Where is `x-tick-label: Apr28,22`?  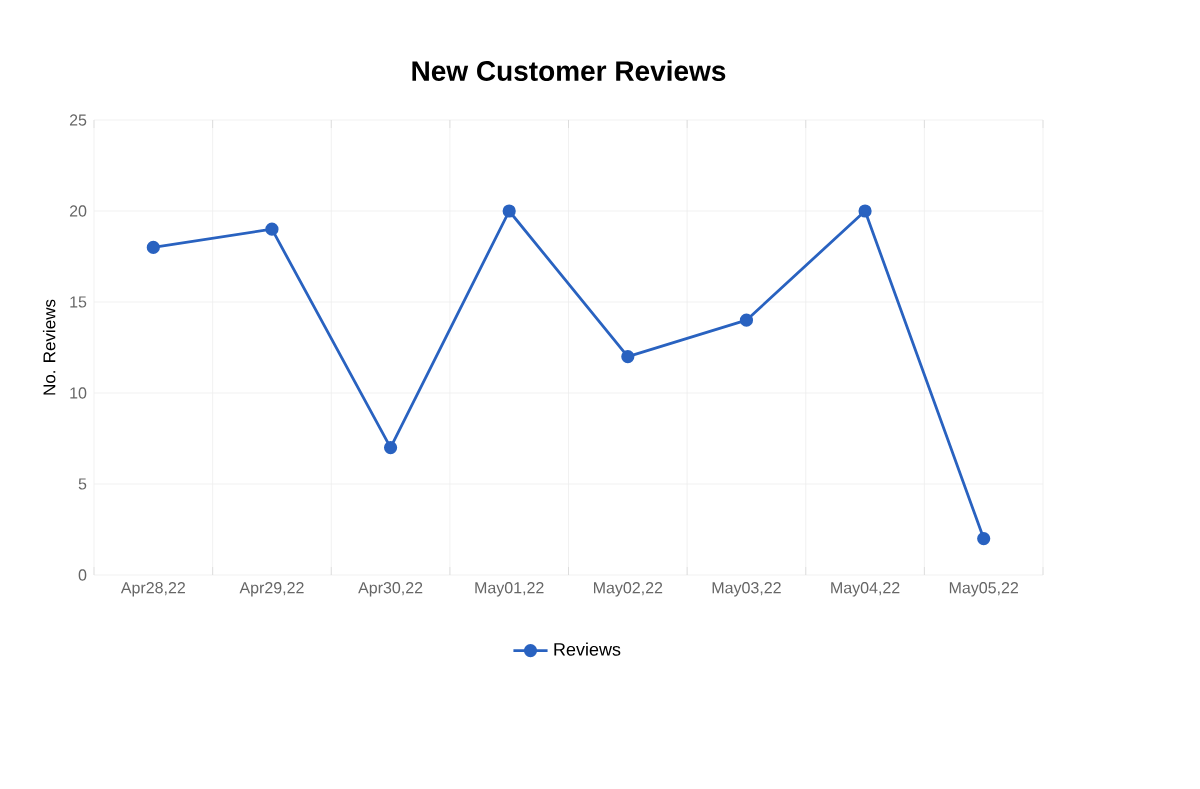 x-tick-label: Apr28,22 is located at coordinates (152, 589).